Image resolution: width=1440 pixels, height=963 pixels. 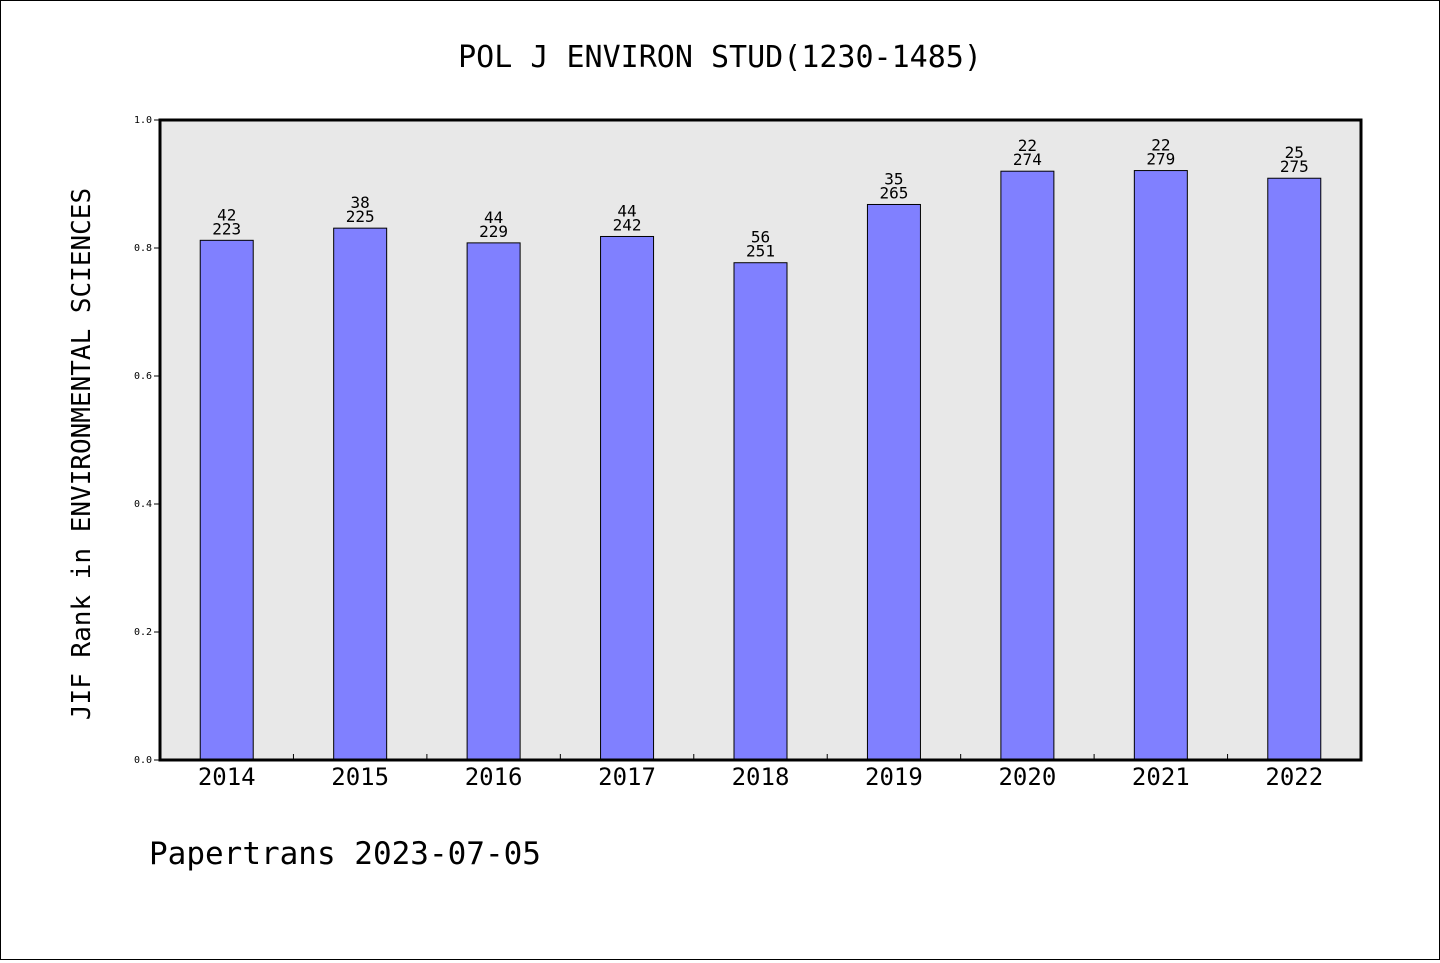 I want to click on y-tick-label: 0.6, so click(x=143, y=376).